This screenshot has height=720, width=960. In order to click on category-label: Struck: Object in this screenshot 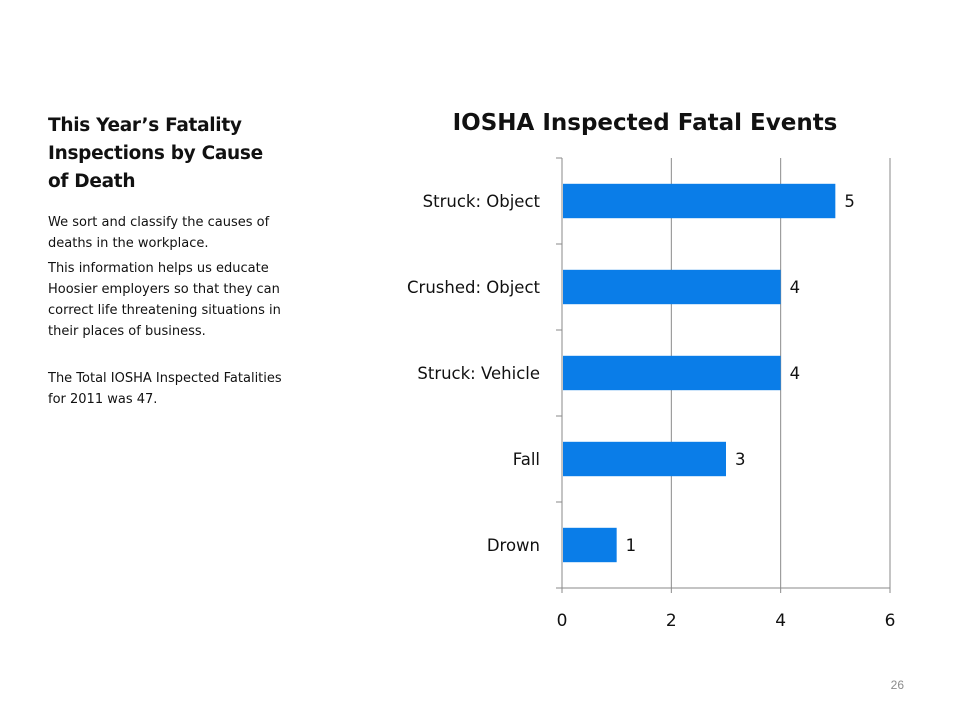, I will do `click(482, 201)`.